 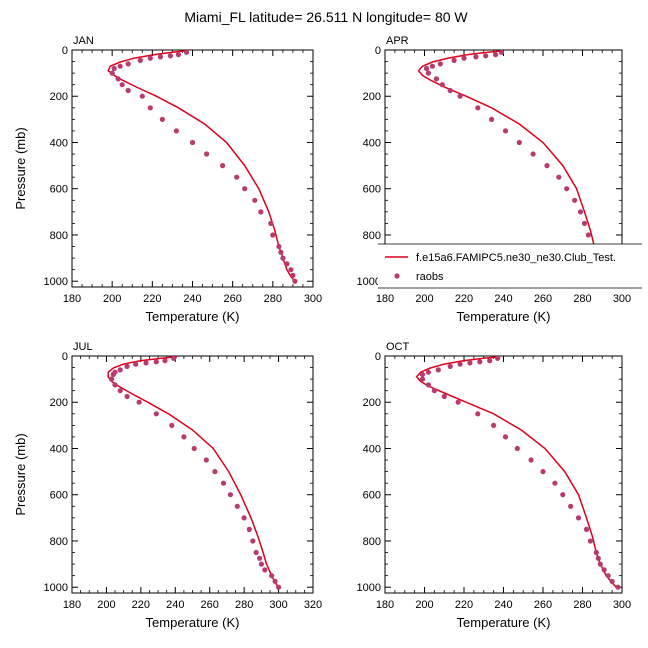 I want to click on plot-frame-oct, so click(x=503, y=474).